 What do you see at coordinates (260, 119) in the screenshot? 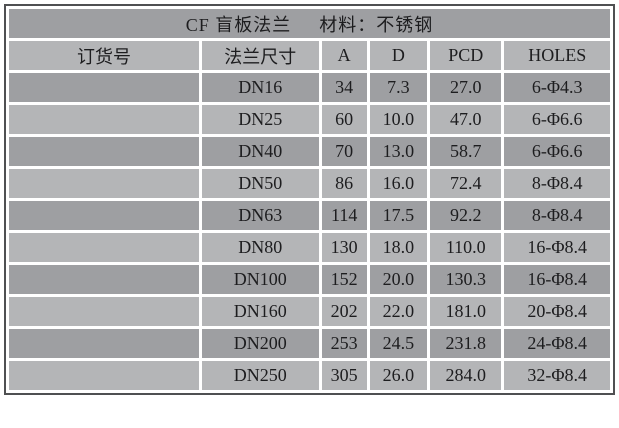
I see `cell-flange-size: DN25` at bounding box center [260, 119].